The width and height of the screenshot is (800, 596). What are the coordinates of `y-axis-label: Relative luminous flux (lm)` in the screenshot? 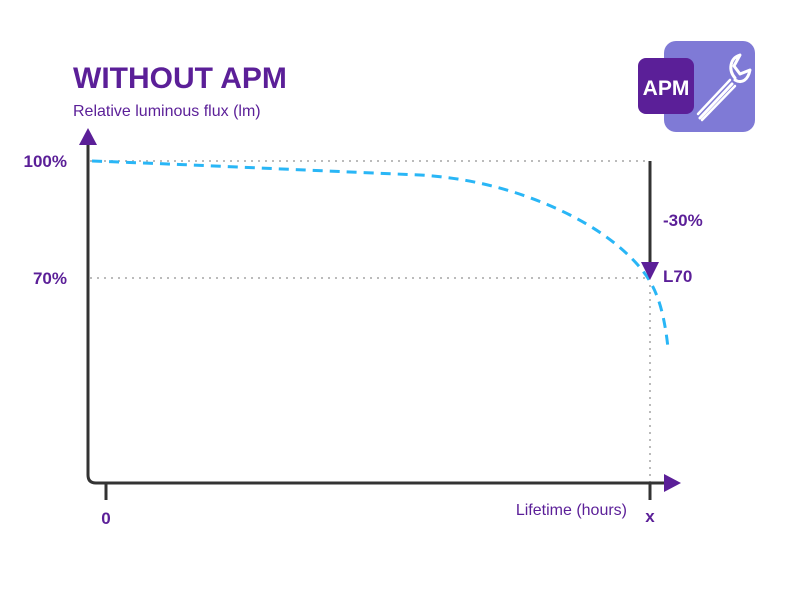 It's located at (167, 111).